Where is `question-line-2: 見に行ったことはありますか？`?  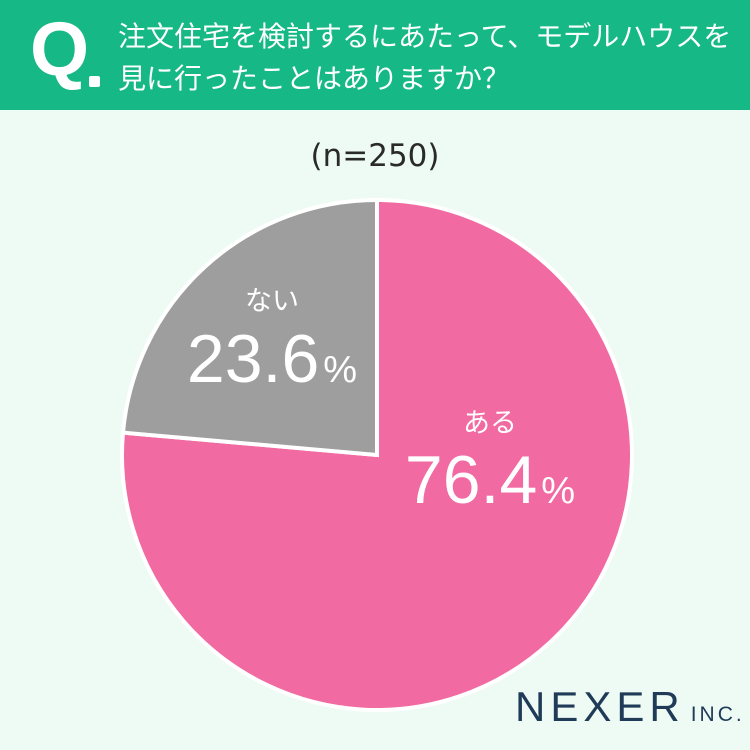 question-line-2: 見に行ったことはありますか？ is located at coordinates (314, 78).